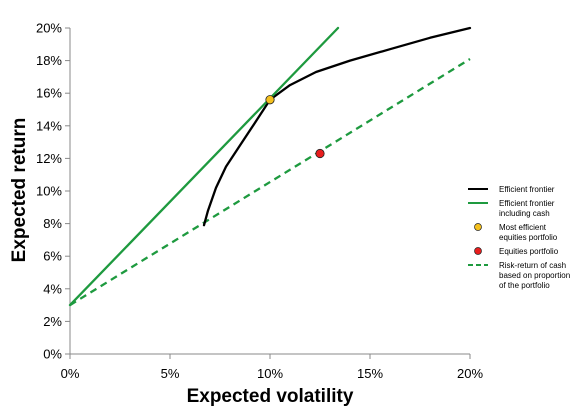 The image size is (580, 412). I want to click on most-efficient-equities-portfolio-marker, so click(270, 100).